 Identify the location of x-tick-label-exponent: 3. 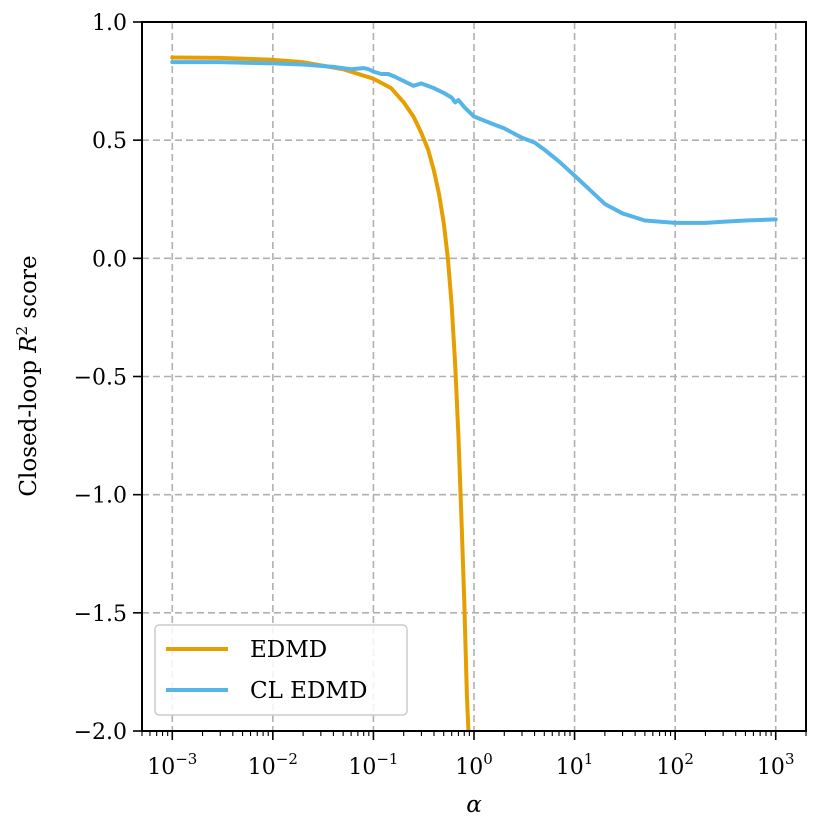
(790, 759).